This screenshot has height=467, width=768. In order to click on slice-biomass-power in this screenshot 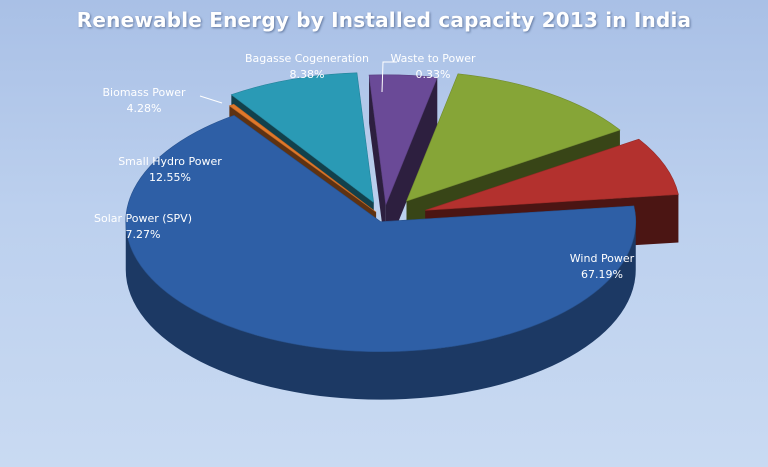, I will do `click(403, 140)`.